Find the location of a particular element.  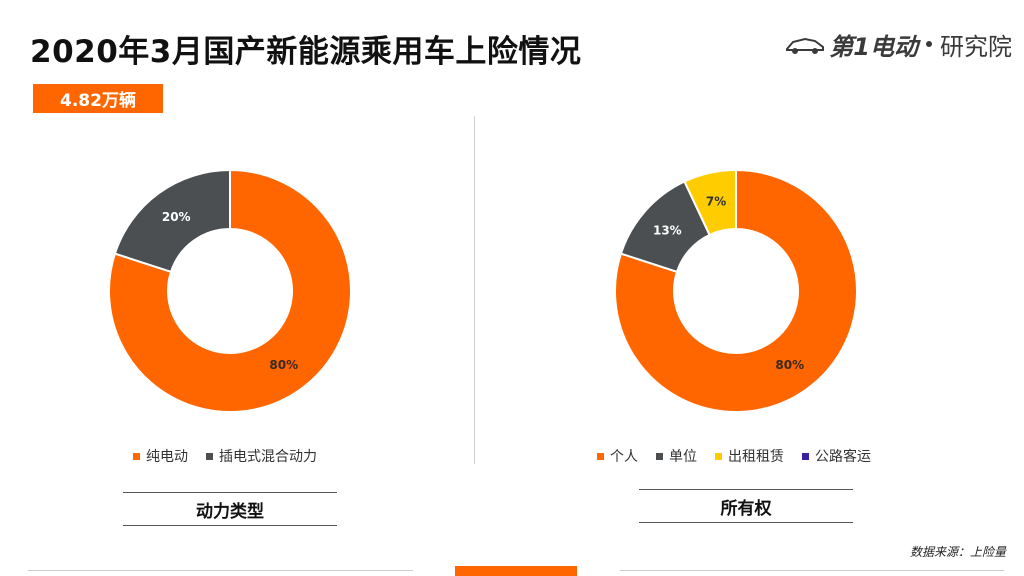

data-source-note: 数据来源：上险量 is located at coordinates (957, 552).